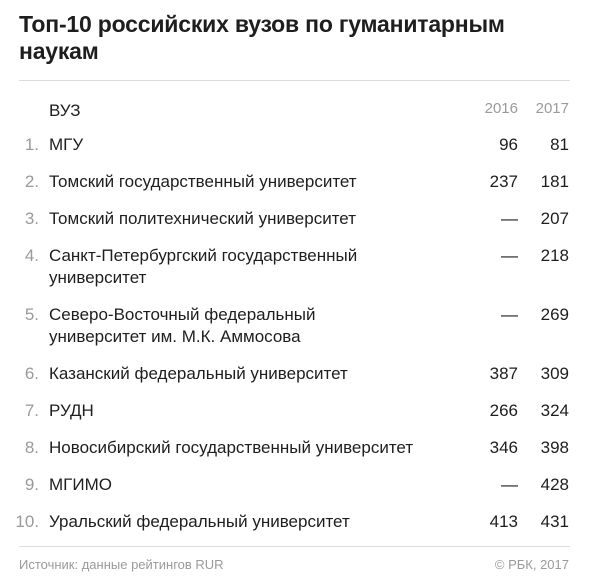  What do you see at coordinates (554, 447) in the screenshot?
I see `value-2017: 398` at bounding box center [554, 447].